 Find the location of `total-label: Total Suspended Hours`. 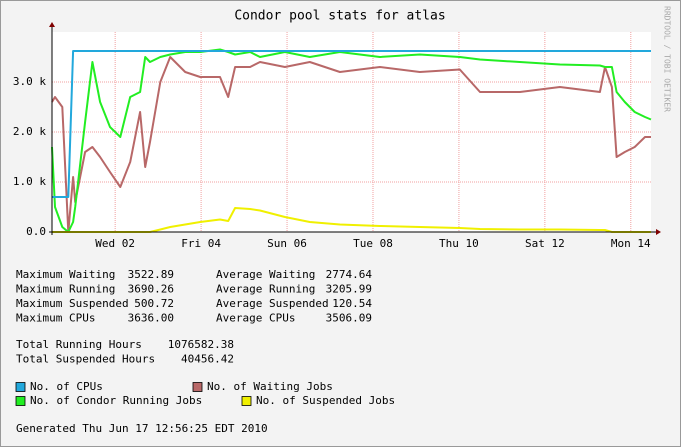

total-label: Total Suspended Hours is located at coordinates (85, 359).